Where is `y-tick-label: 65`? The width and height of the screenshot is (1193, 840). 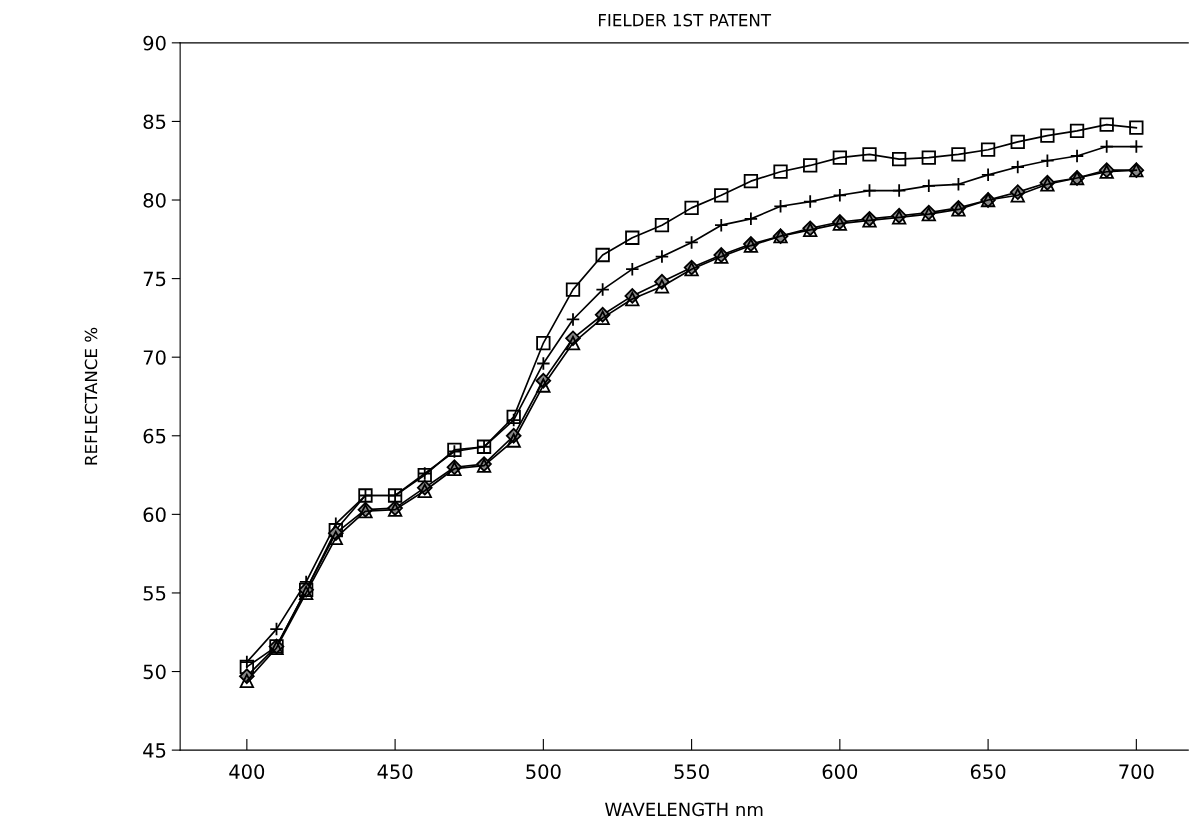 y-tick-label: 65 is located at coordinates (154, 436).